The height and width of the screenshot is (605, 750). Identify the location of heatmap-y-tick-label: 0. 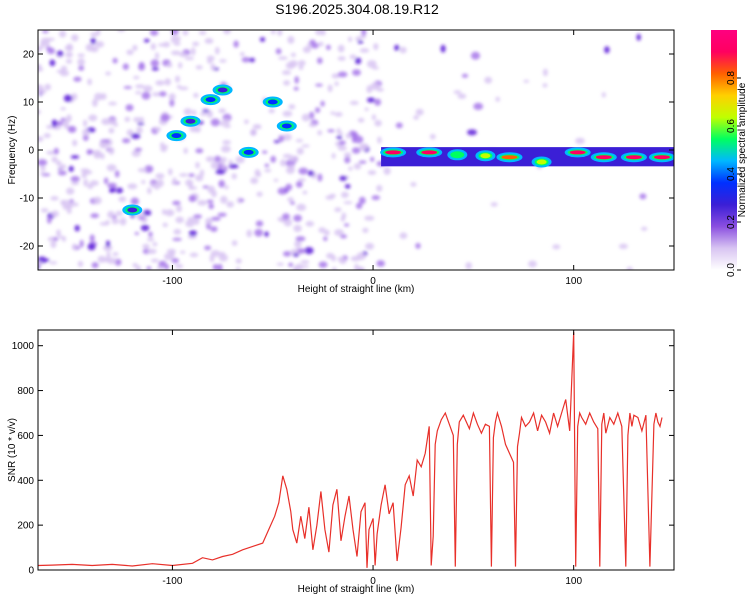
(31, 151).